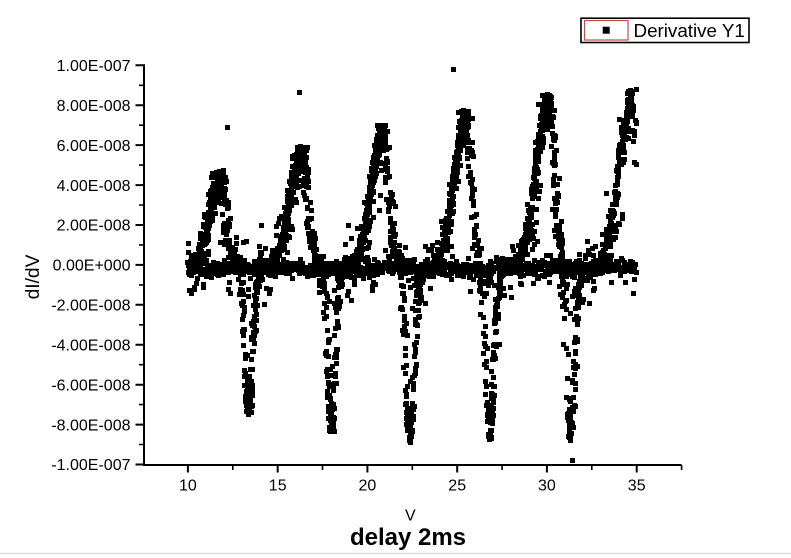 Image resolution: width=791 pixels, height=558 pixels. What do you see at coordinates (90, 425) in the screenshot?
I see `svg-text: -8.00E-008` at bounding box center [90, 425].